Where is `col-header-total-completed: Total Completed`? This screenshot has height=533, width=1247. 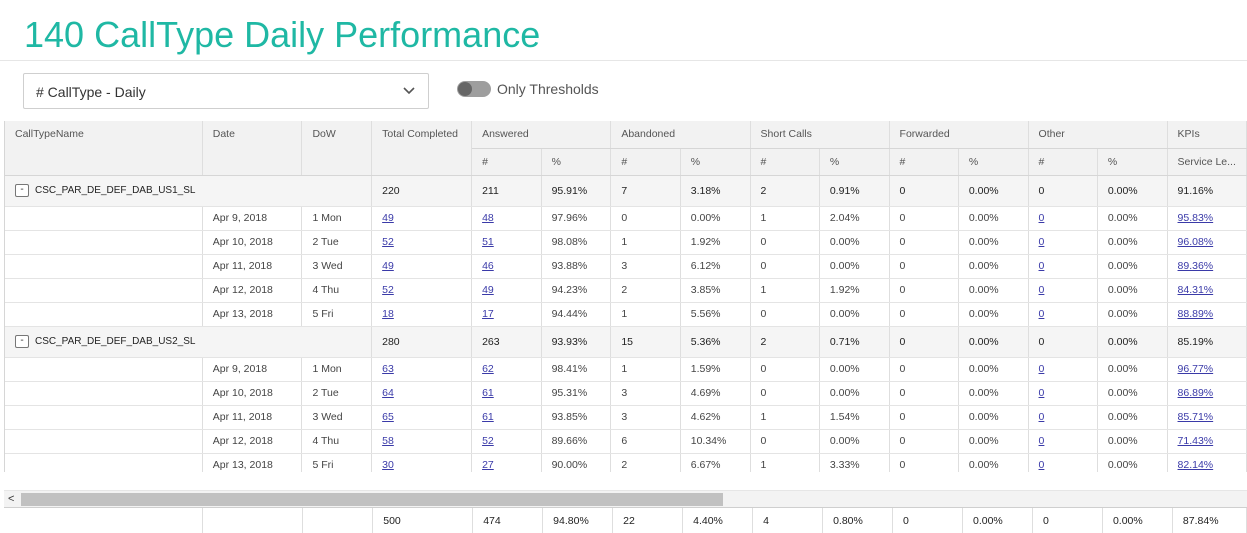
col-header-total-completed: Total Completed is located at coordinates (422, 148).